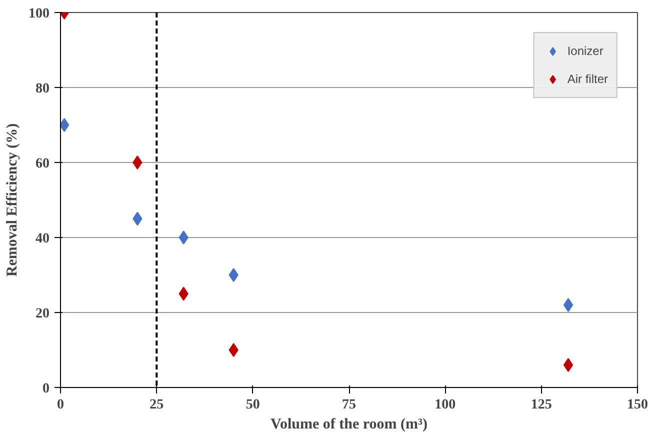 Image resolution: width=663 pixels, height=443 pixels. What do you see at coordinates (585, 51) in the screenshot?
I see `legend-label: Ionizer` at bounding box center [585, 51].